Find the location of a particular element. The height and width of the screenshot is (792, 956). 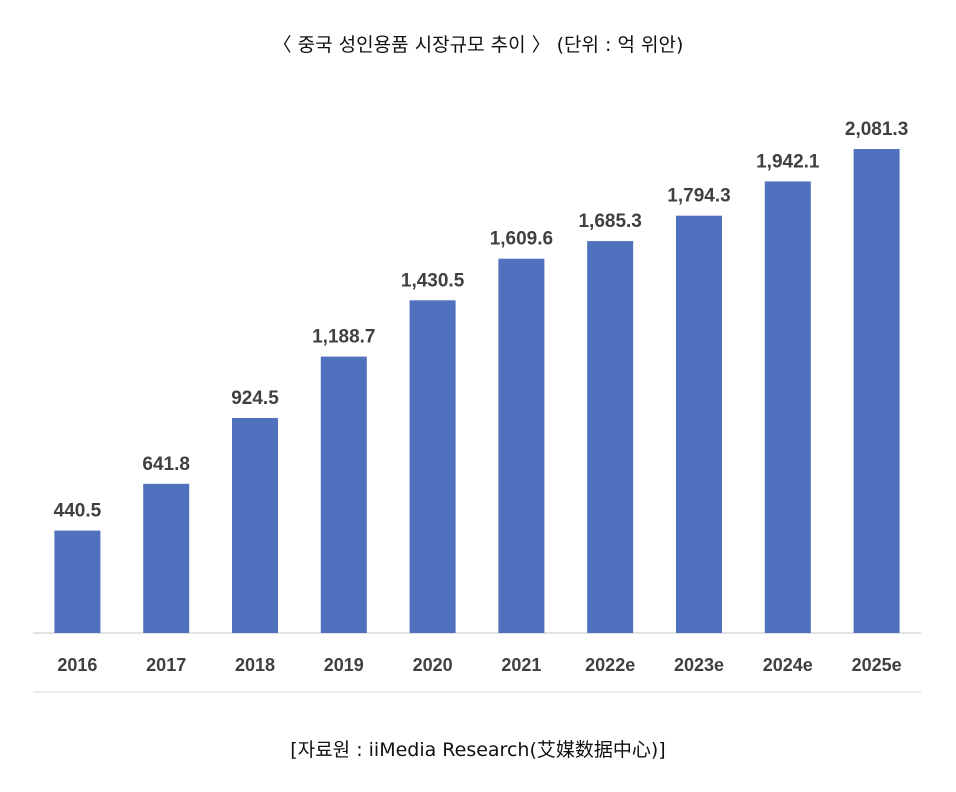

data-label-2021: 1,609.6 is located at coordinates (521, 239).